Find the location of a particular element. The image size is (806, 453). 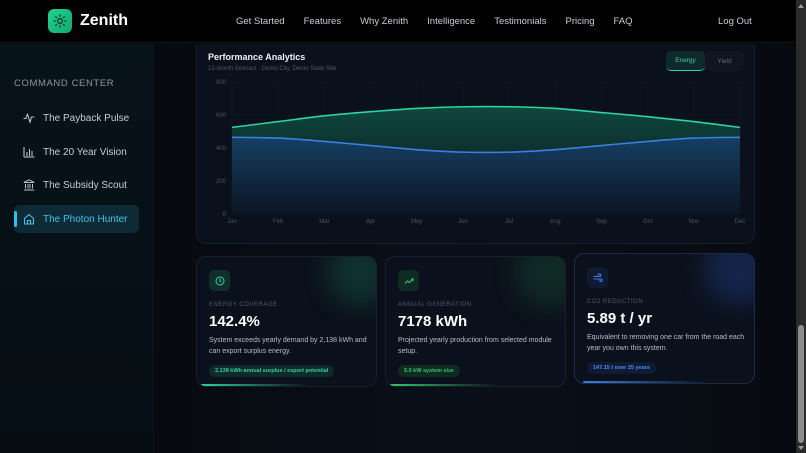

page-scrollbar is located at coordinates (801, 226).